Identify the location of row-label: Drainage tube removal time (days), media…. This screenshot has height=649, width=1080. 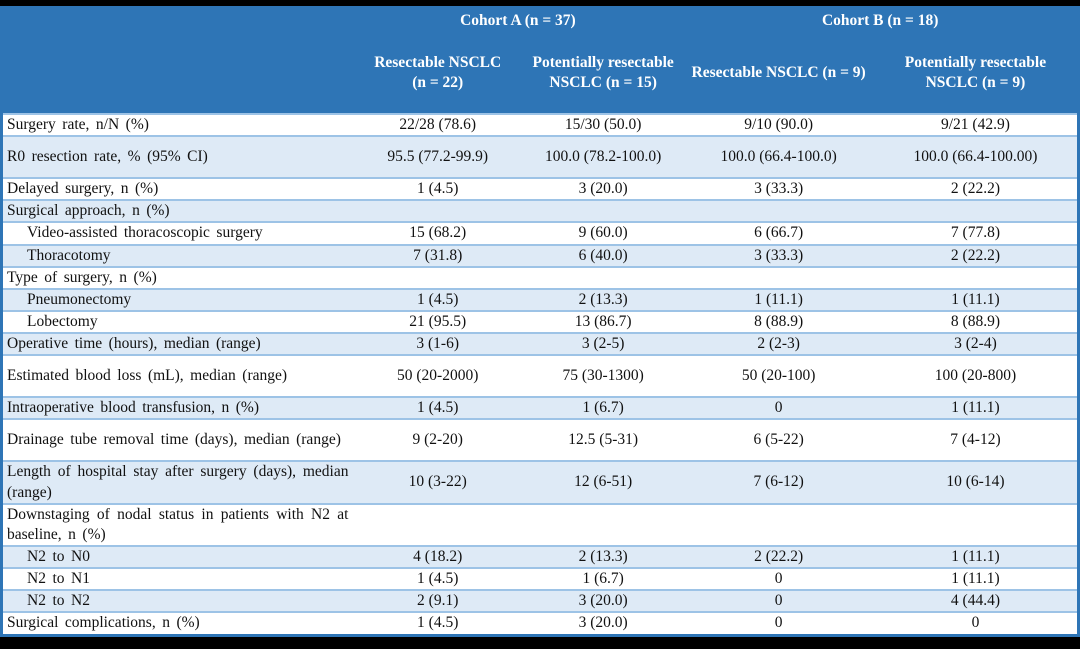
(177, 440).